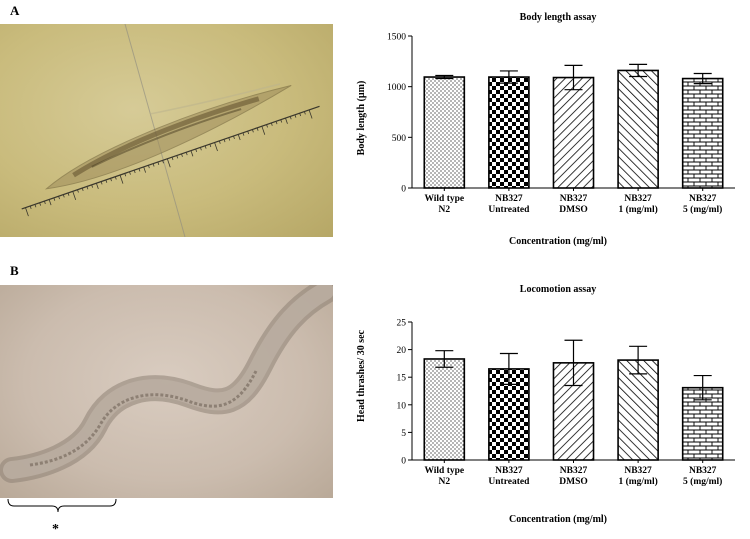 The image size is (750, 539). Describe the element at coordinates (402, 351) in the screenshot. I see `y-tick-label: 20` at that location.